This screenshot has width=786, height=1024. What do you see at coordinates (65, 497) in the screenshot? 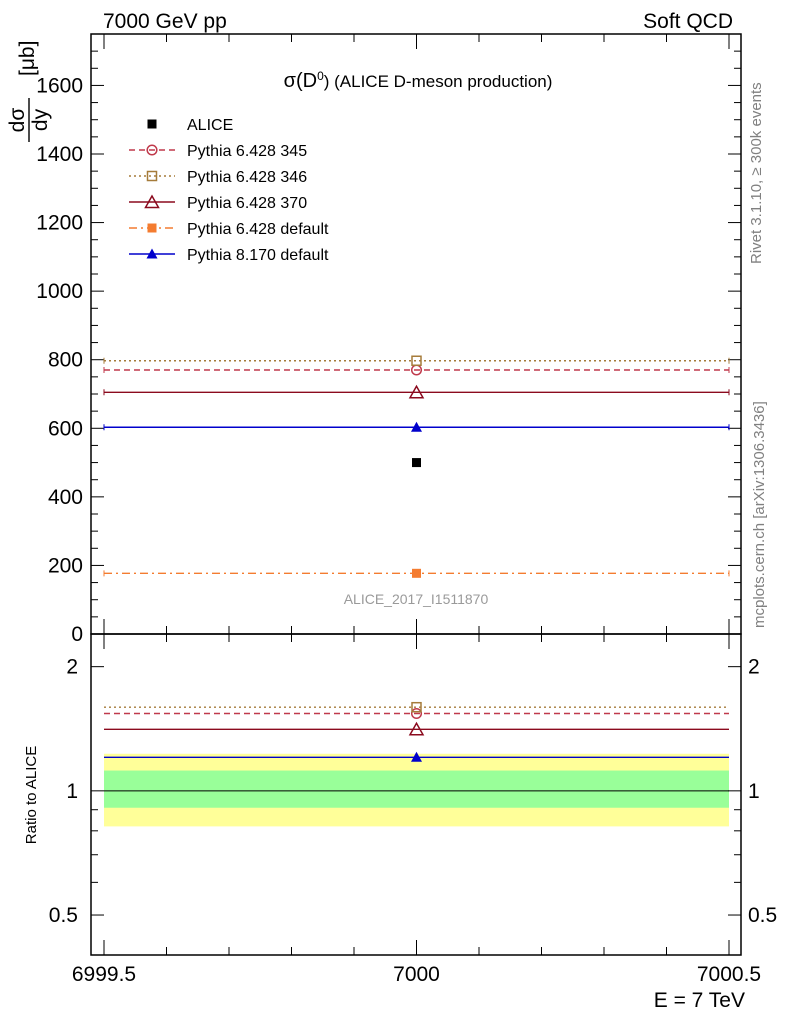
I see `main-y-tick-label: 400` at bounding box center [65, 497].